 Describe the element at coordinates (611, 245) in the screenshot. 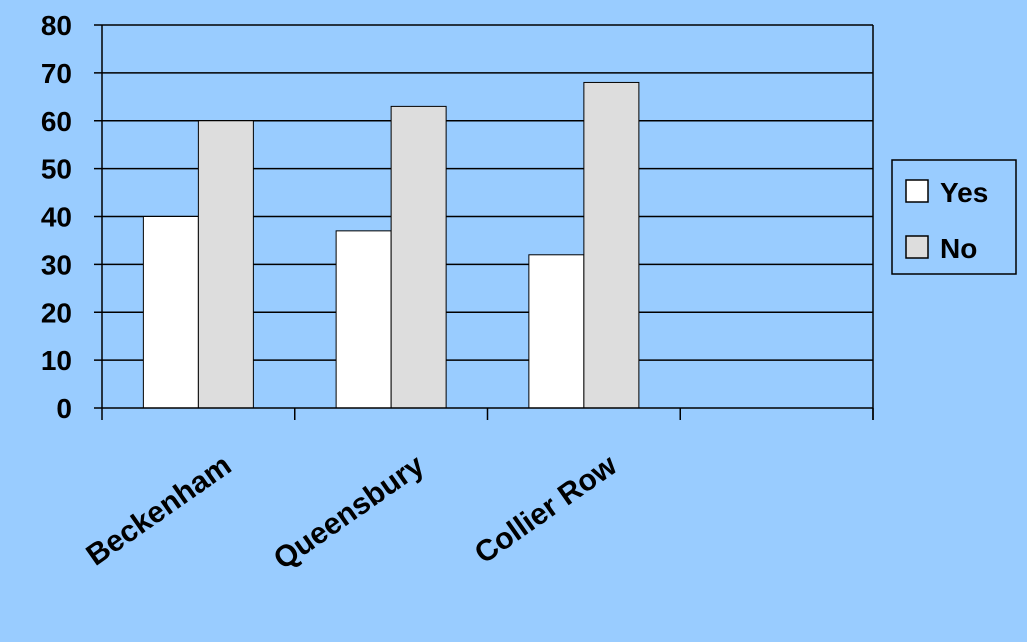

I see `bar-no-collier-row` at that location.